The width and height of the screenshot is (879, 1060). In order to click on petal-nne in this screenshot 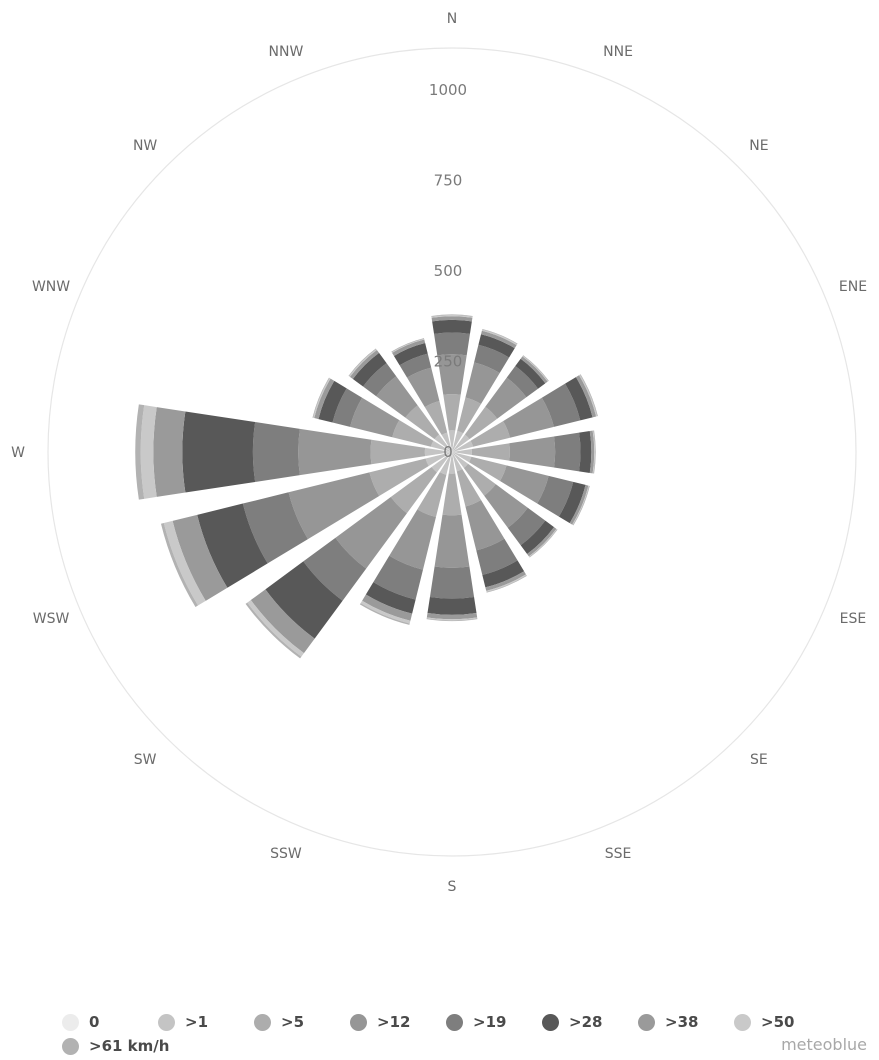, I will do `click(485, 390)`.